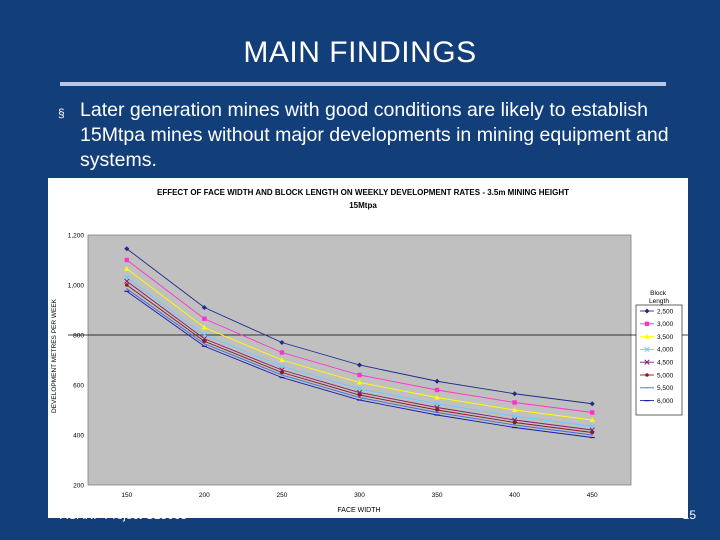 The height and width of the screenshot is (540, 720). I want to click on legend-entry: 4,500, so click(657, 363).